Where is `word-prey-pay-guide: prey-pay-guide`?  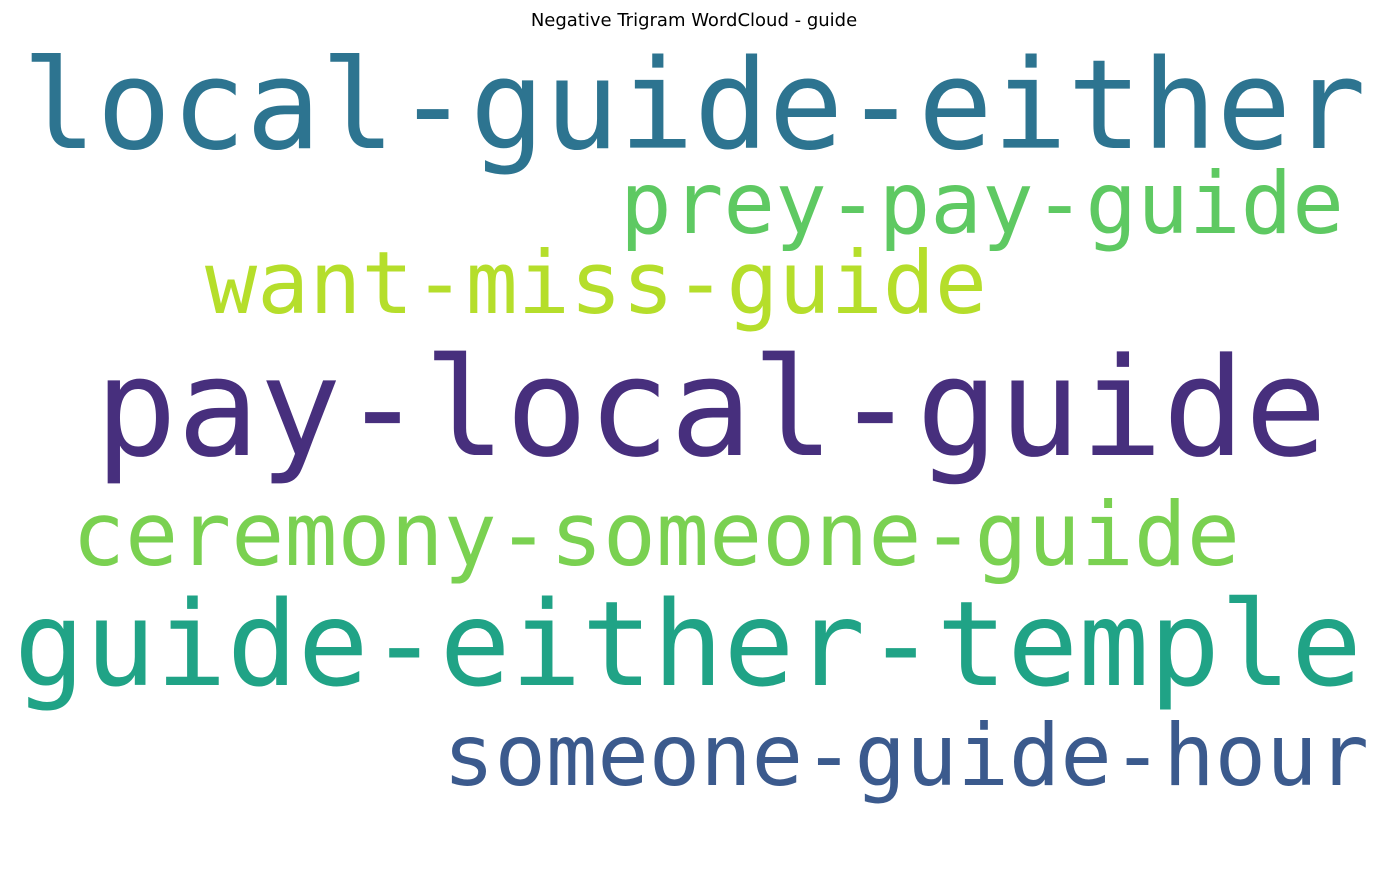
word-prey-pay-guide: prey-pay-guide is located at coordinates (982, 204).